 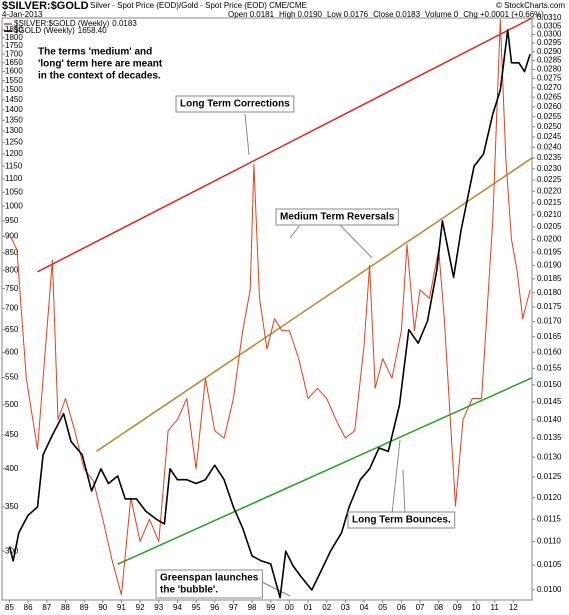 I want to click on x-tick-label: 05, so click(x=382, y=607).